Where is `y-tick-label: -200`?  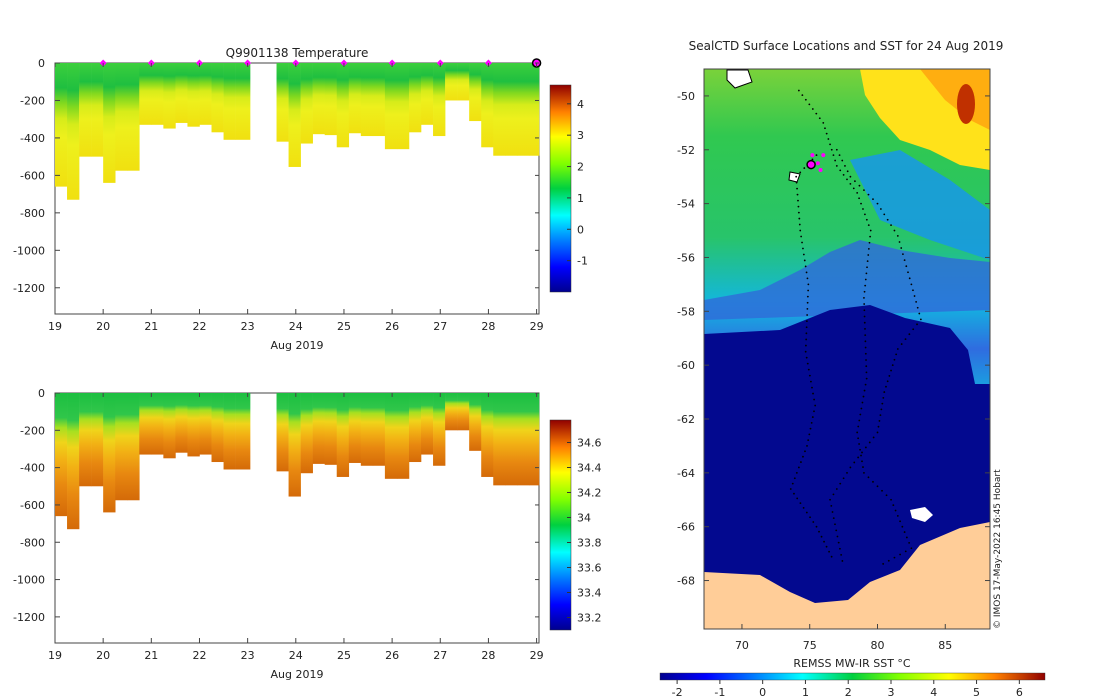
y-tick-label: -200 is located at coordinates (32, 430).